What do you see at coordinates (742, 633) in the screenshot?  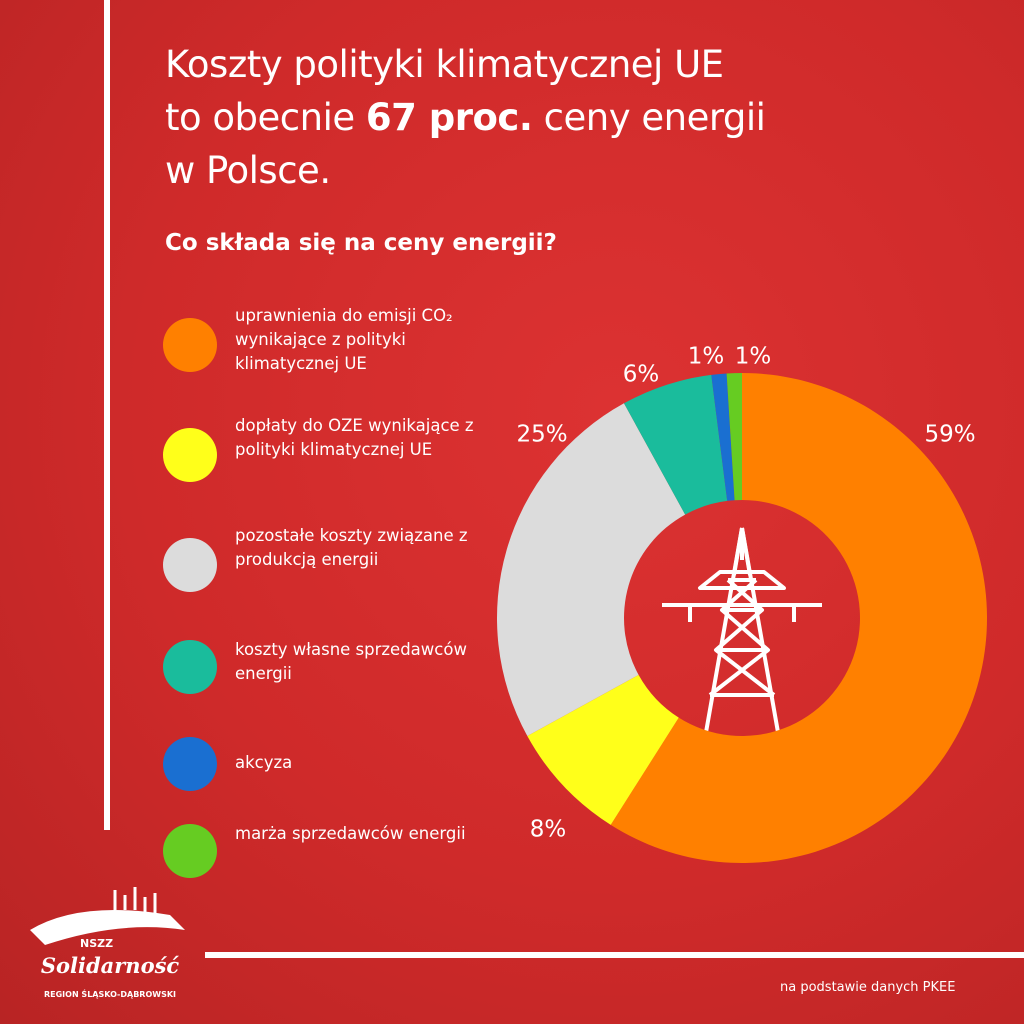 I see `pylon-icon` at bounding box center [742, 633].